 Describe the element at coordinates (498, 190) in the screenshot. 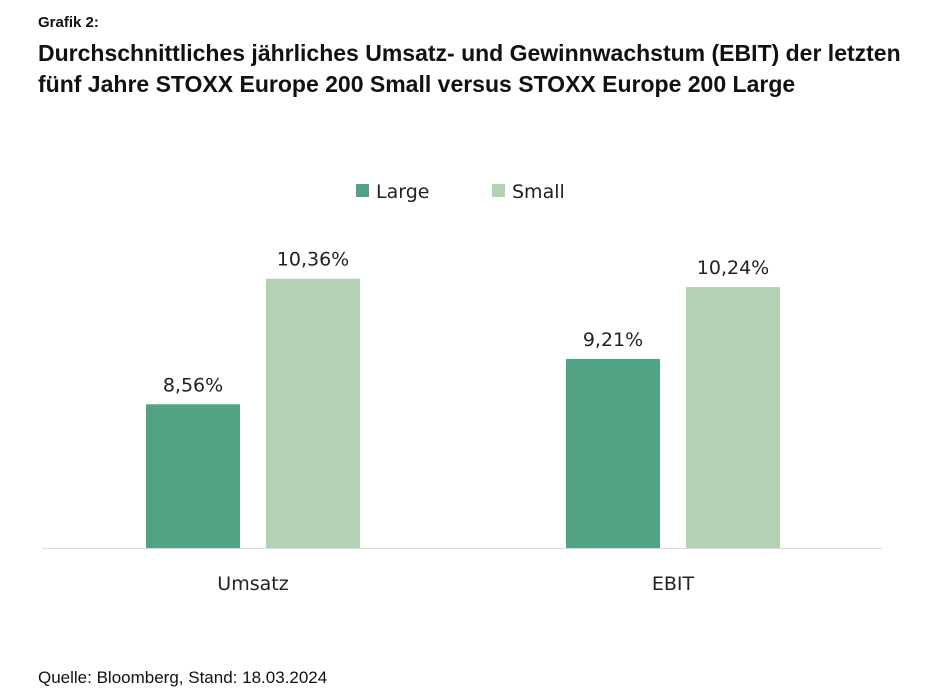

I see `legend-swatch-small` at that location.